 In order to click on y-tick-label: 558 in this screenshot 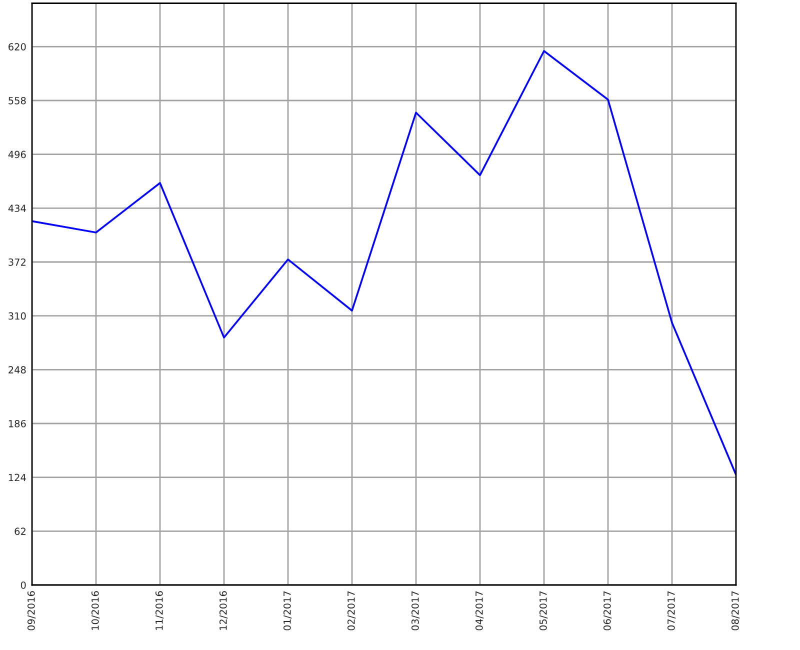, I will do `click(17, 100)`.